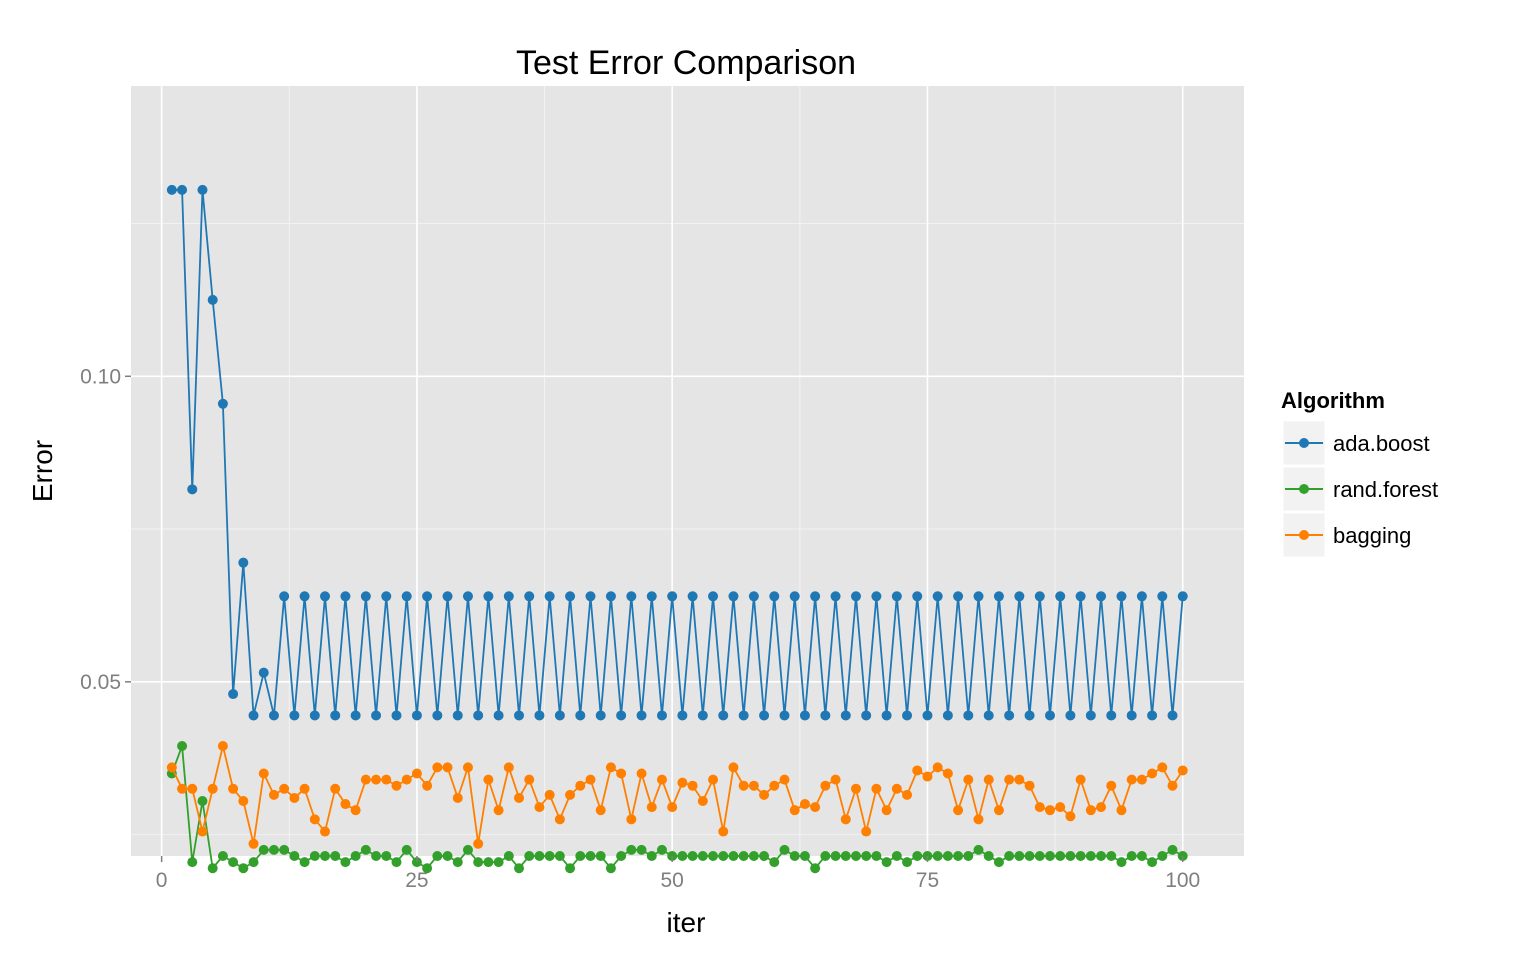  What do you see at coordinates (1356, 443) in the screenshot?
I see `legend-item-ada-boost: ada.boost` at bounding box center [1356, 443].